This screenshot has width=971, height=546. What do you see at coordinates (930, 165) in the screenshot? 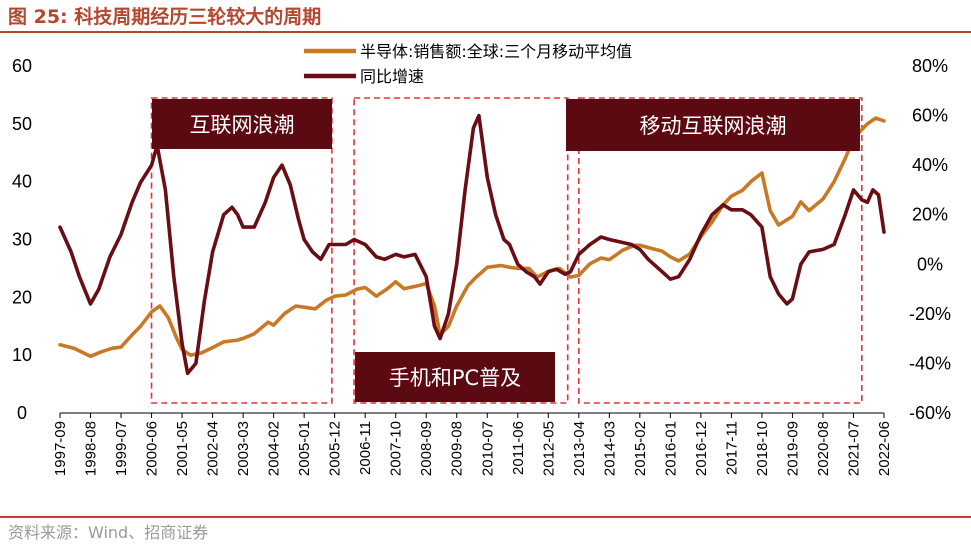
I see `y-right-tick-label: 40%` at bounding box center [930, 165].